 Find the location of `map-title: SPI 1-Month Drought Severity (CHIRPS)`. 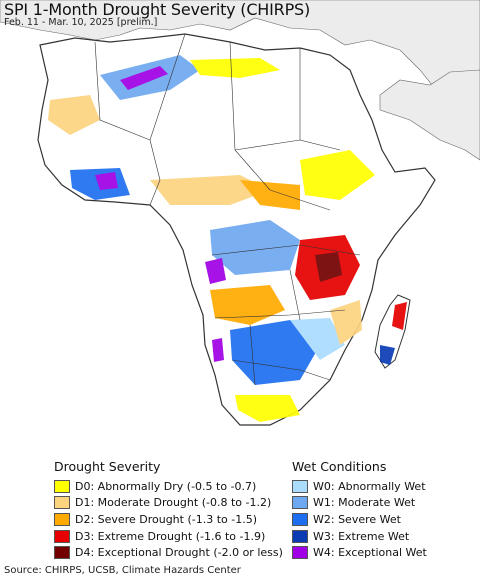

map-title: SPI 1-Month Drought Severity (CHIRPS) is located at coordinates (157, 9).